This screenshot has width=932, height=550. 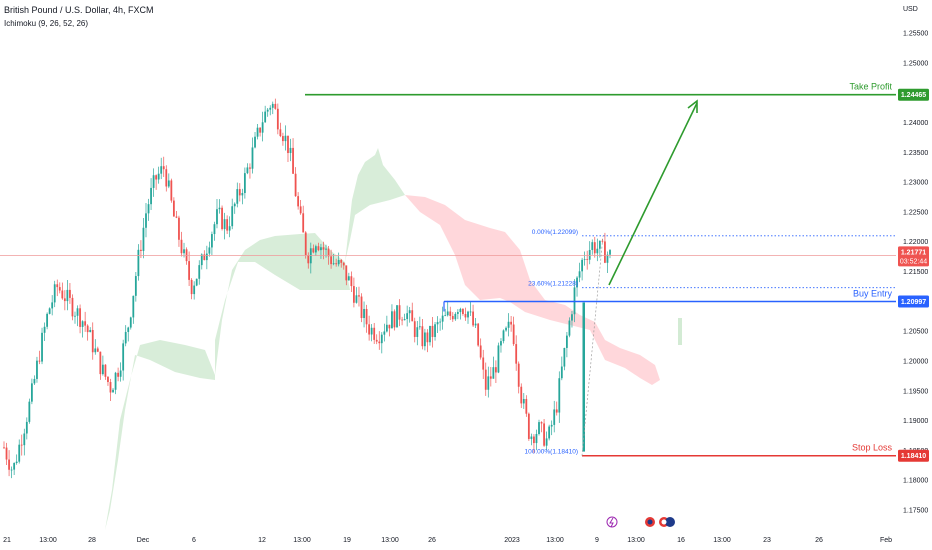 What do you see at coordinates (767, 540) in the screenshot?
I see `time-tick-label: 23` at bounding box center [767, 540].